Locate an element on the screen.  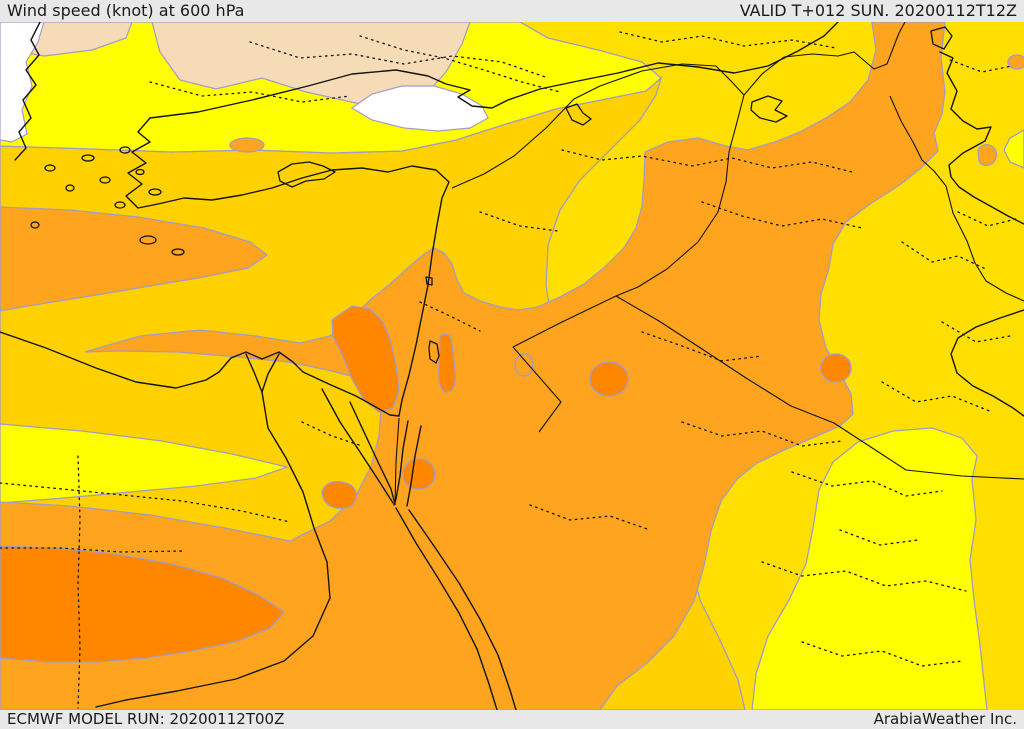
border-egypt-israel is located at coordinates (397, 461).